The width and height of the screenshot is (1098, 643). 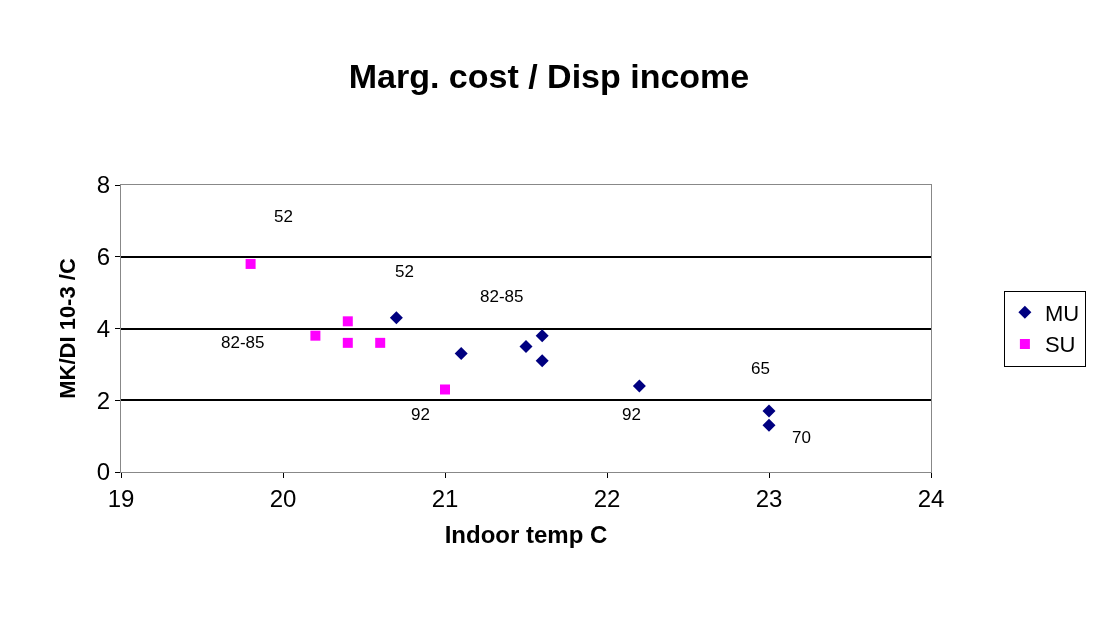 What do you see at coordinates (103, 400) in the screenshot?
I see `y-tick-label: 2` at bounding box center [103, 400].